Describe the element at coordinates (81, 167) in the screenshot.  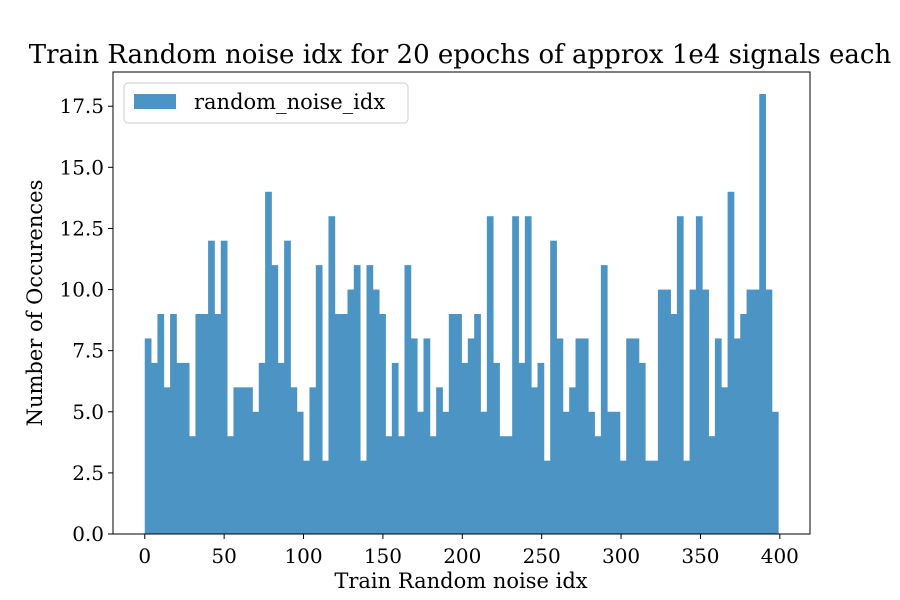
I see `y-tick-label: 15.0` at that location.